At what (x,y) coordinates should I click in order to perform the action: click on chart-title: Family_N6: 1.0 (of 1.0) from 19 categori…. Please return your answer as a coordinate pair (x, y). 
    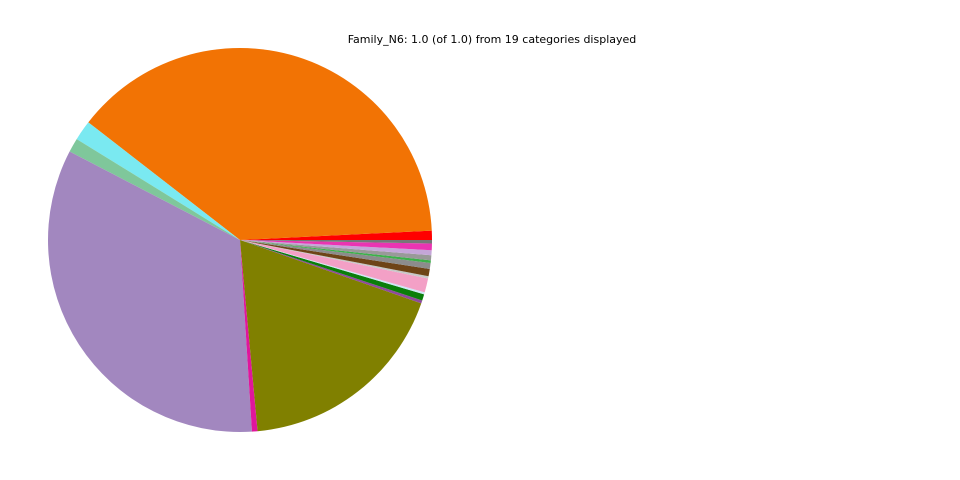
    Looking at the image, I should click on (492, 39).